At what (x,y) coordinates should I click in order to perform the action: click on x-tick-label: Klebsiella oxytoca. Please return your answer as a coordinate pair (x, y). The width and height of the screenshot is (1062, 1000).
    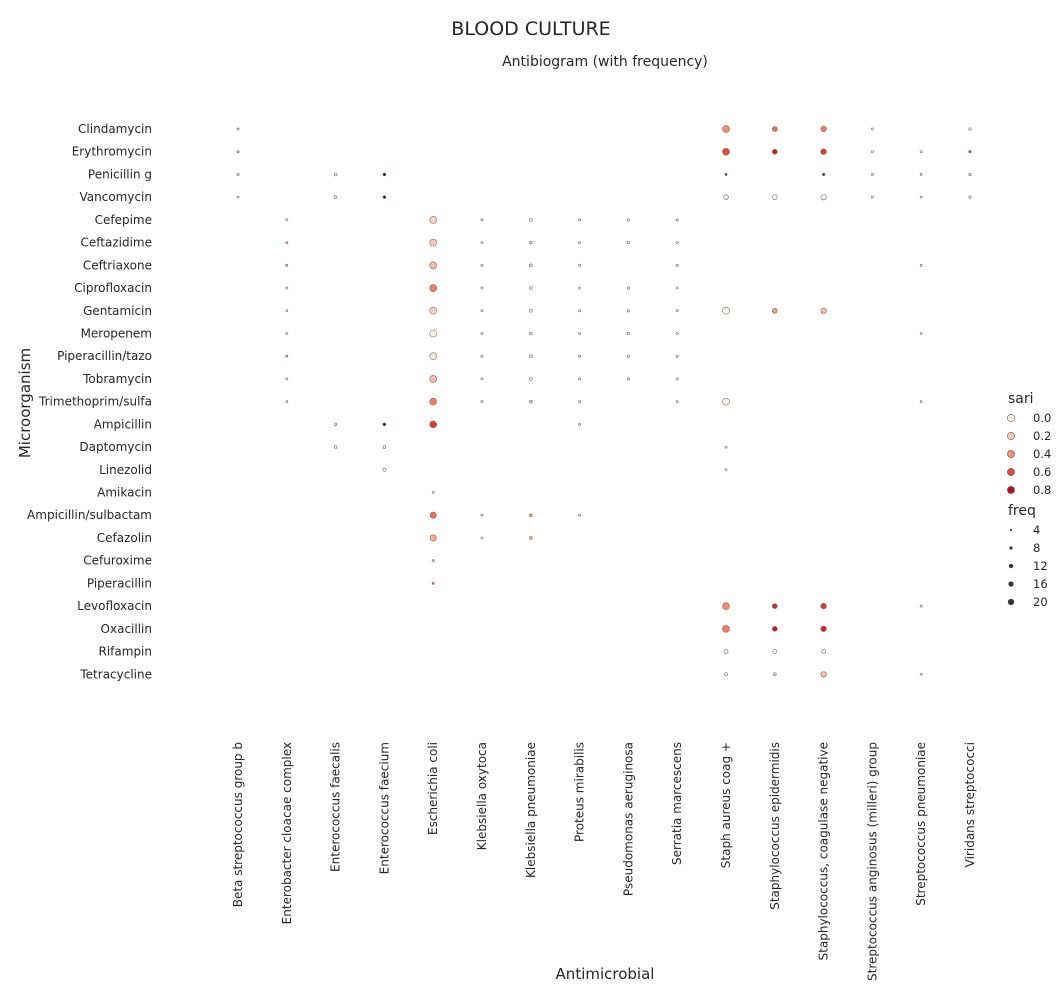
    Looking at the image, I should click on (482, 796).